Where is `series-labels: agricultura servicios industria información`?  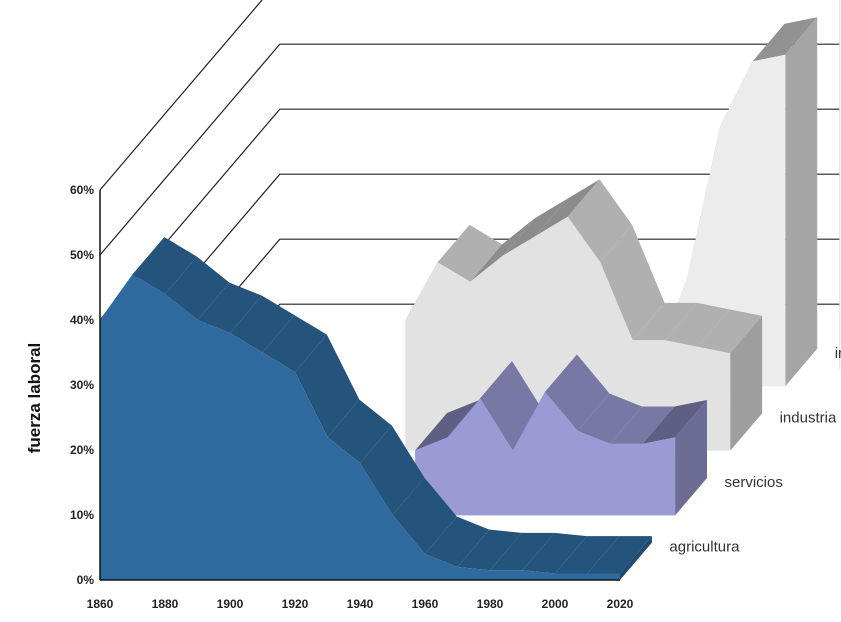 series-labels: agricultura servicios industria información is located at coordinates (755, 450).